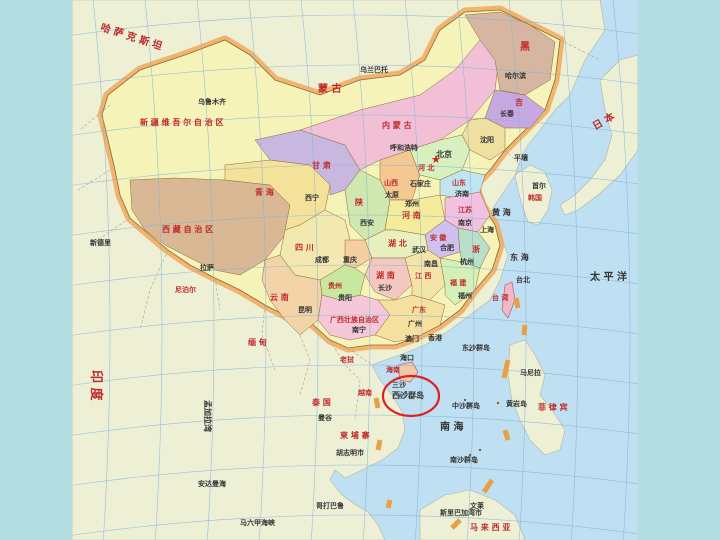 The height and width of the screenshot is (540, 720). I want to click on map-label-fujian: 福 建, so click(458, 282).